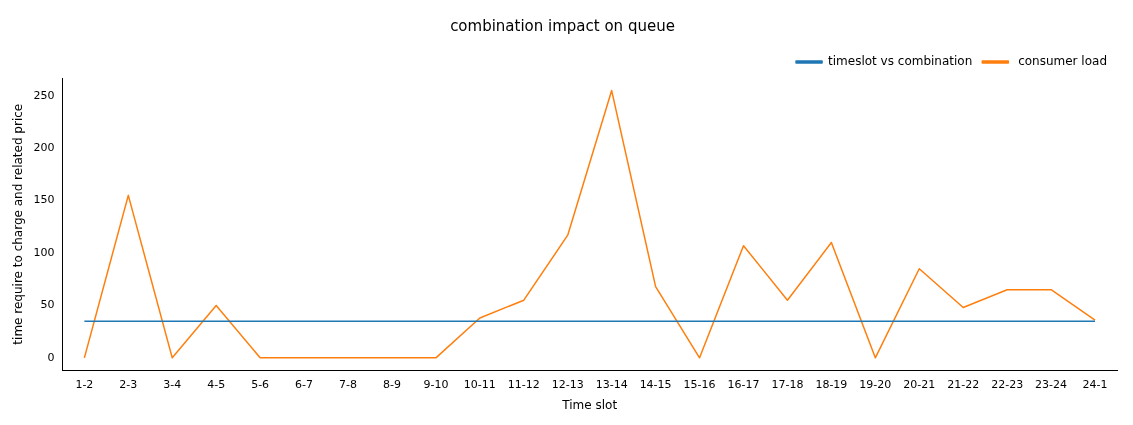  Describe the element at coordinates (567, 384) in the screenshot. I see `x-tick-label: 12-13` at that location.